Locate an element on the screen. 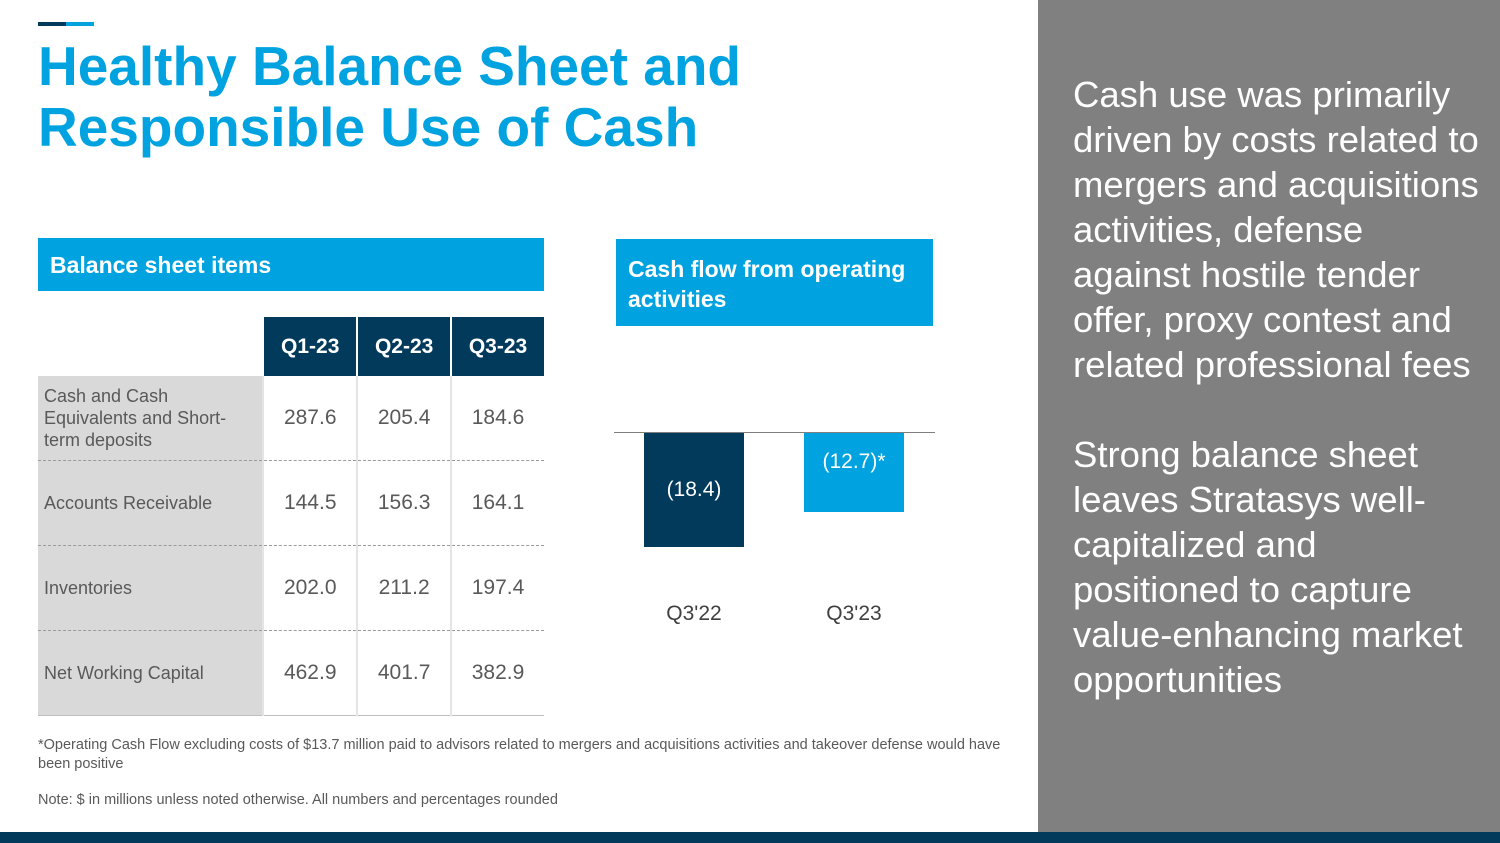 This screenshot has height=843, width=1500. column-header: Q1-23 is located at coordinates (310, 346).